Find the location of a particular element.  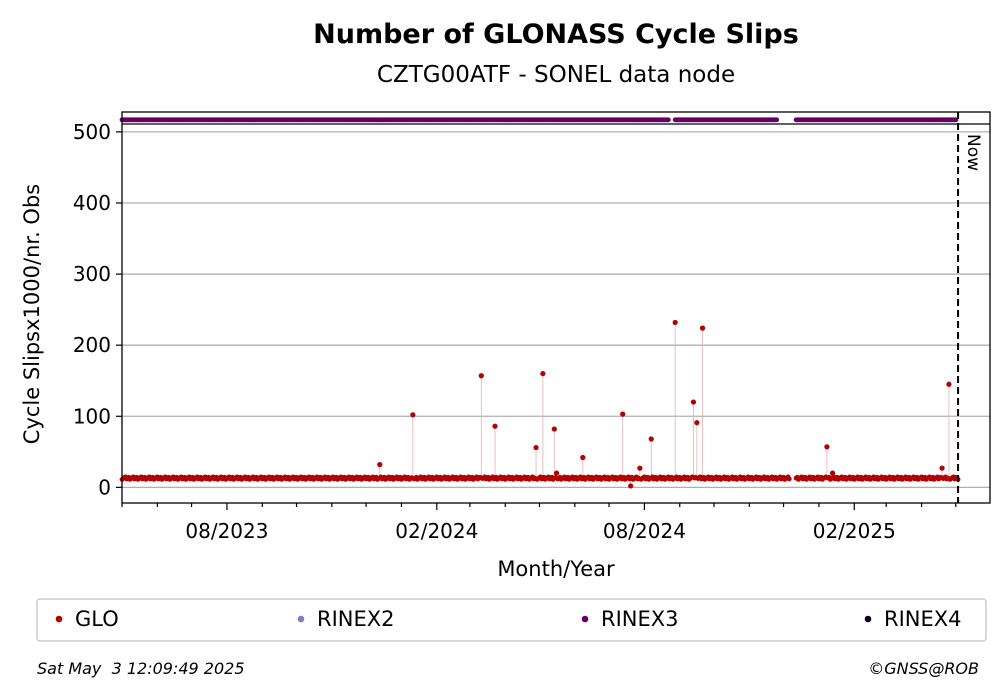

y-axis: 0 100 200 300 400 500 is located at coordinates (97, 309).